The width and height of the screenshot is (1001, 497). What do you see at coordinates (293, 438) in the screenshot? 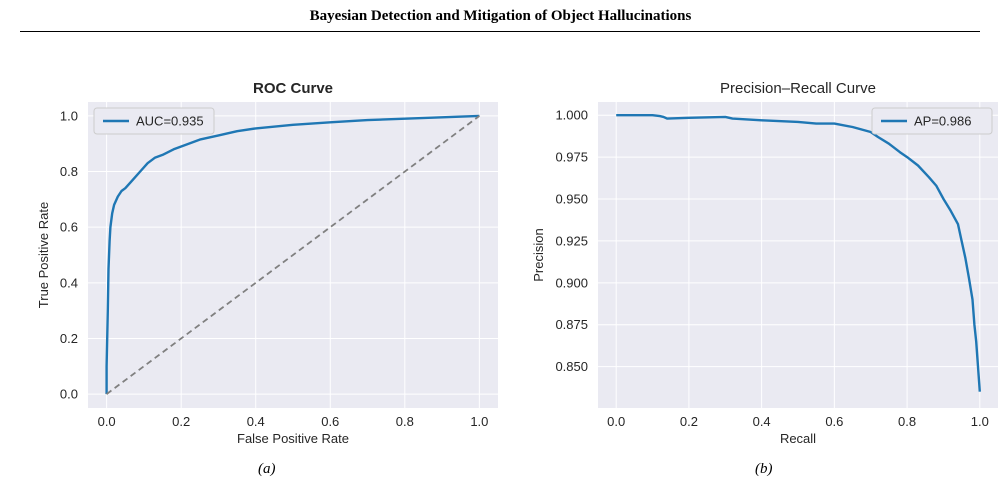
I see `roc-x-axis-label: False Positive Rate` at bounding box center [293, 438].